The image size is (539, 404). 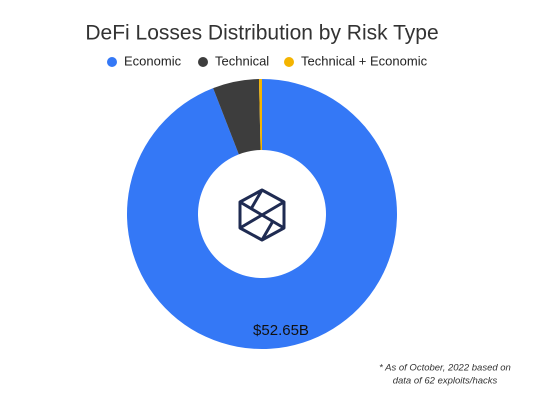 What do you see at coordinates (445, 368) in the screenshot?
I see `annotation: * As of October, 2022 based on` at bounding box center [445, 368].